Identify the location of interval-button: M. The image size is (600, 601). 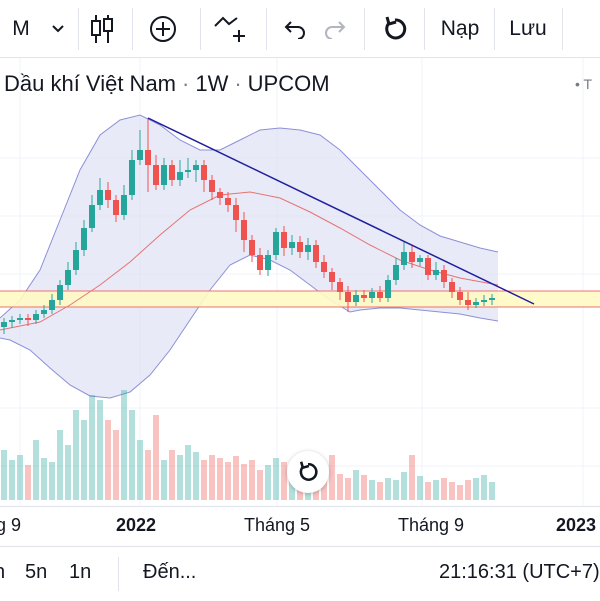
(21, 28).